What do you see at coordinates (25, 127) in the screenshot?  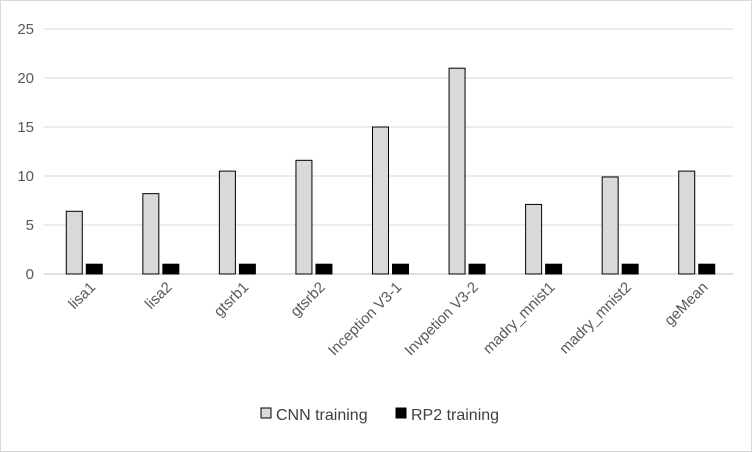 I see `y-tick-label: 15` at bounding box center [25, 127].